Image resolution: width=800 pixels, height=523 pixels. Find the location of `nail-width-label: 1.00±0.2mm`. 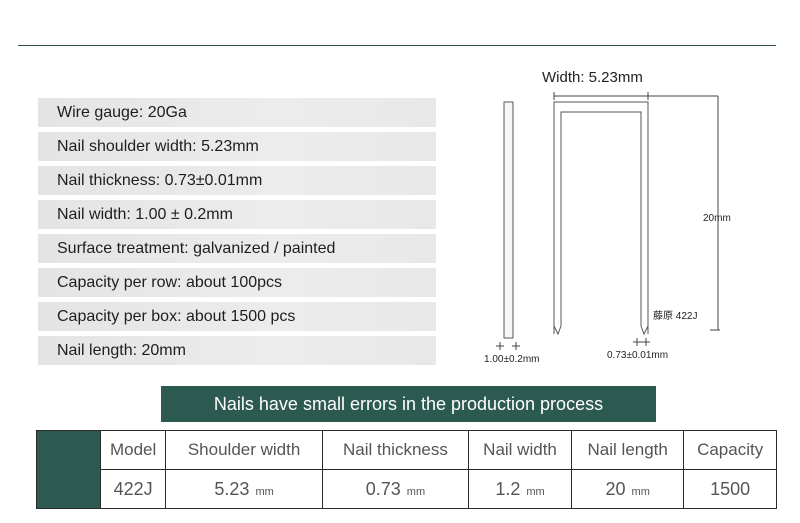

nail-width-label: 1.00±0.2mm is located at coordinates (512, 359).